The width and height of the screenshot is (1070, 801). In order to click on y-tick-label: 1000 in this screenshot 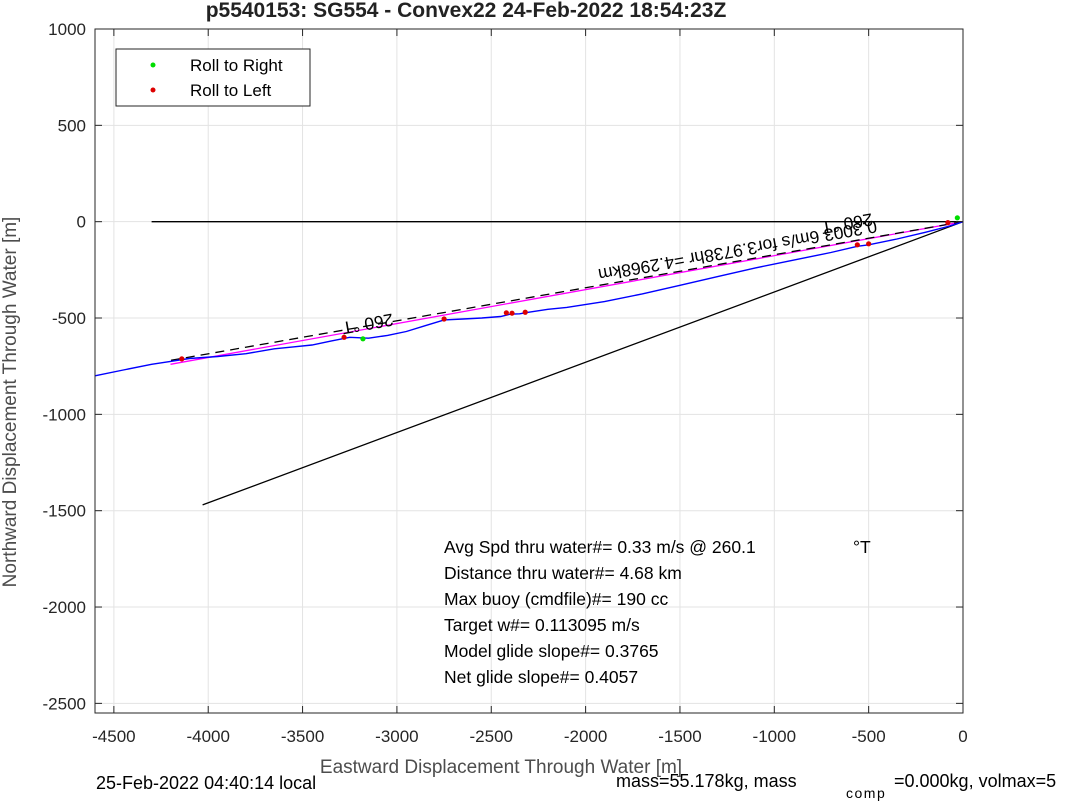, I will do `click(67, 29)`.